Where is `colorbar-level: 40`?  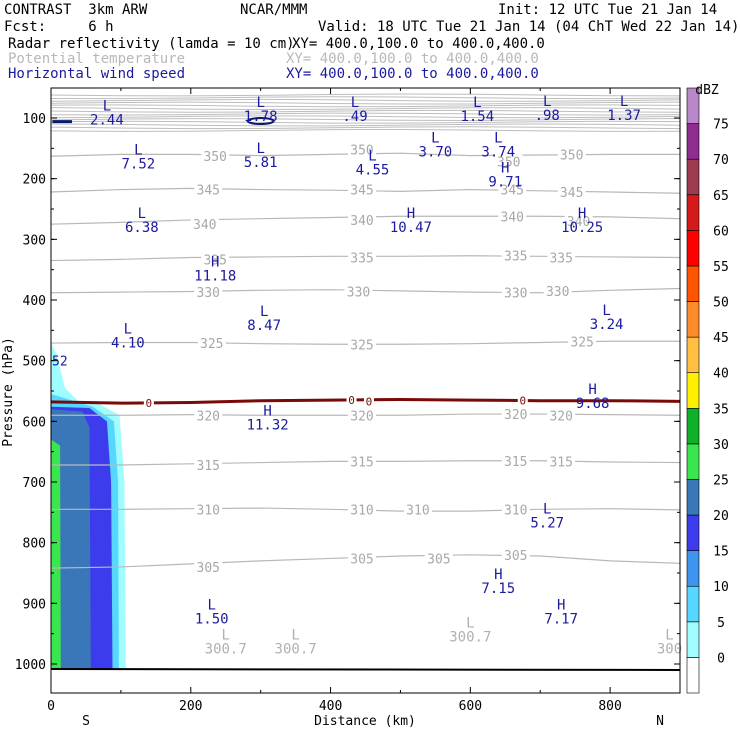
colorbar-level: 40 is located at coordinates (721, 374).